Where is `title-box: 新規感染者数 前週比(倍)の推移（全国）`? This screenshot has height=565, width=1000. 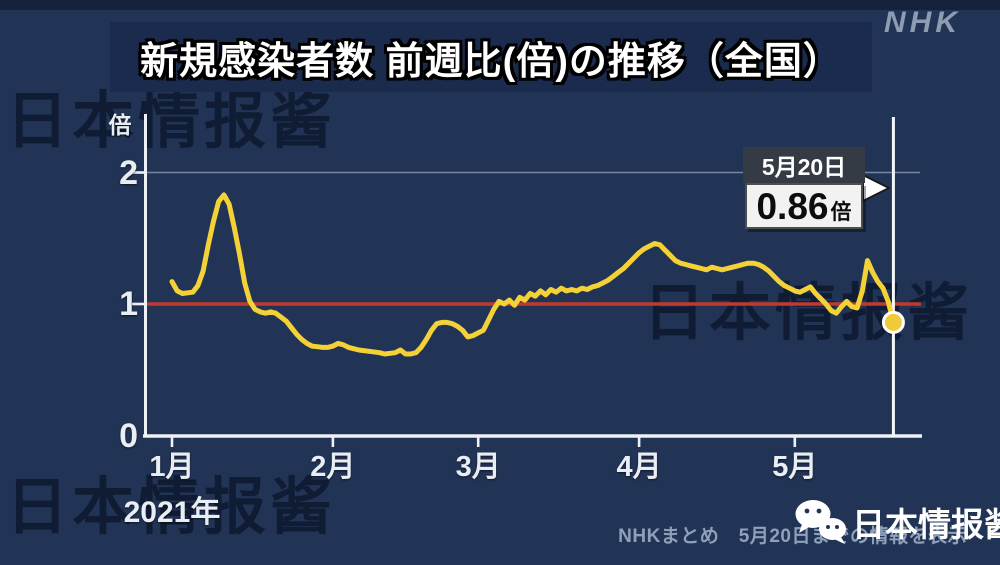 title-box: 新規感染者数 前週比(倍)の推移（全国） is located at coordinates (491, 57).